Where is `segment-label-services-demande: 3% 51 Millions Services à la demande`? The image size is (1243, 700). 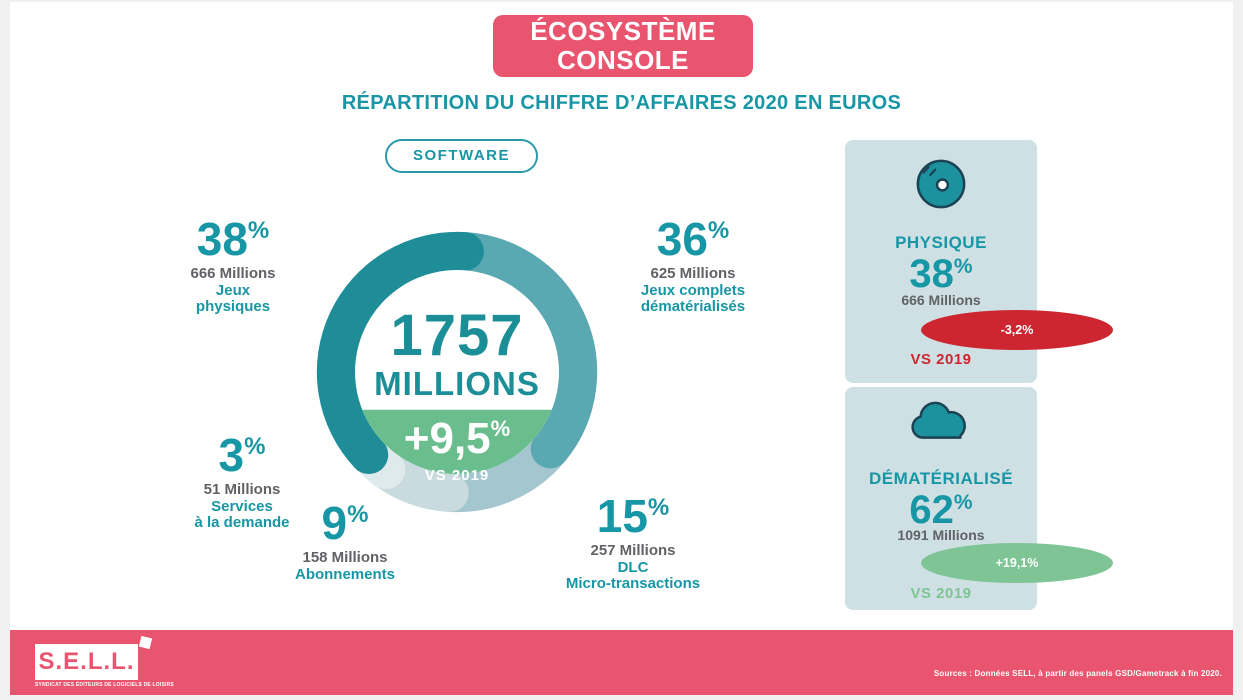 segment-label-services-demande: 3% 51 Millions Services à la demande is located at coordinates (242, 481).